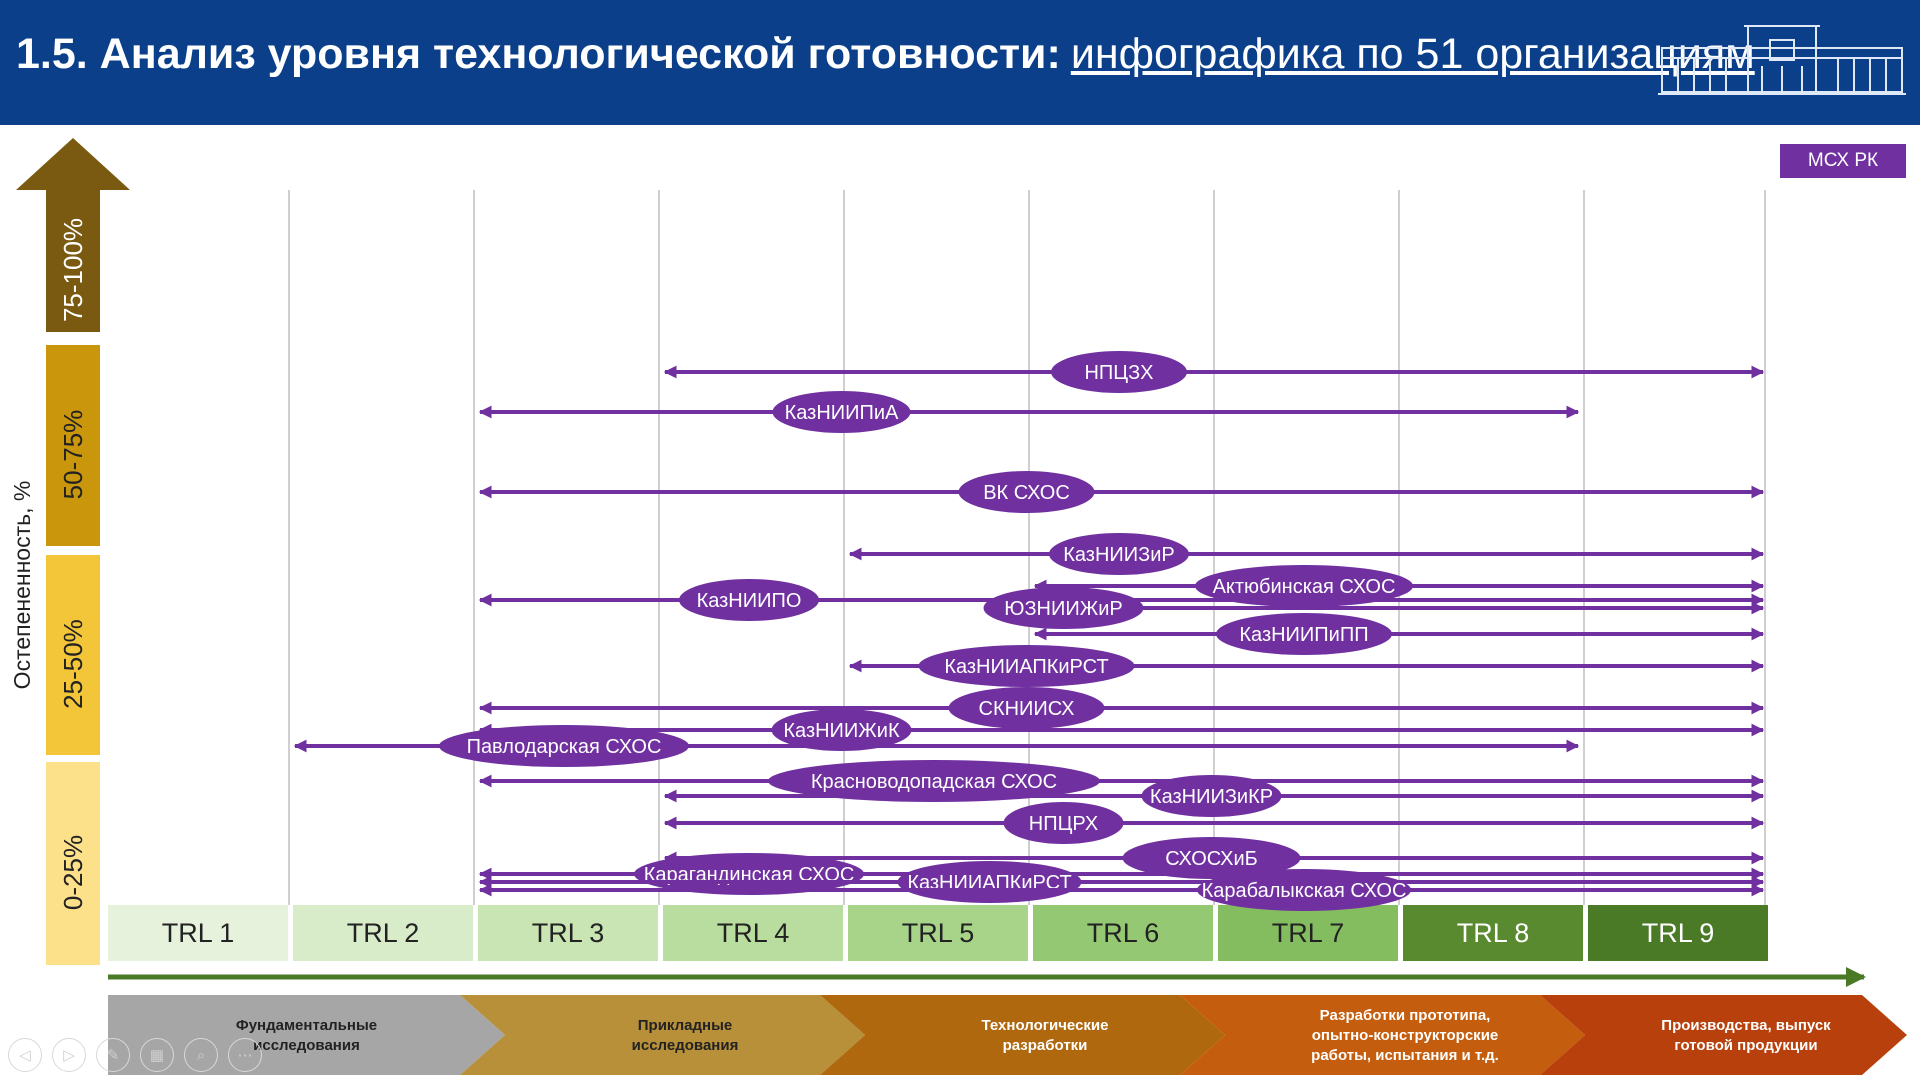 Image resolution: width=1920 pixels, height=1080 pixels. What do you see at coordinates (73, 872) in the screenshot?
I see `degree-band-label: 0-25%` at bounding box center [73, 872].